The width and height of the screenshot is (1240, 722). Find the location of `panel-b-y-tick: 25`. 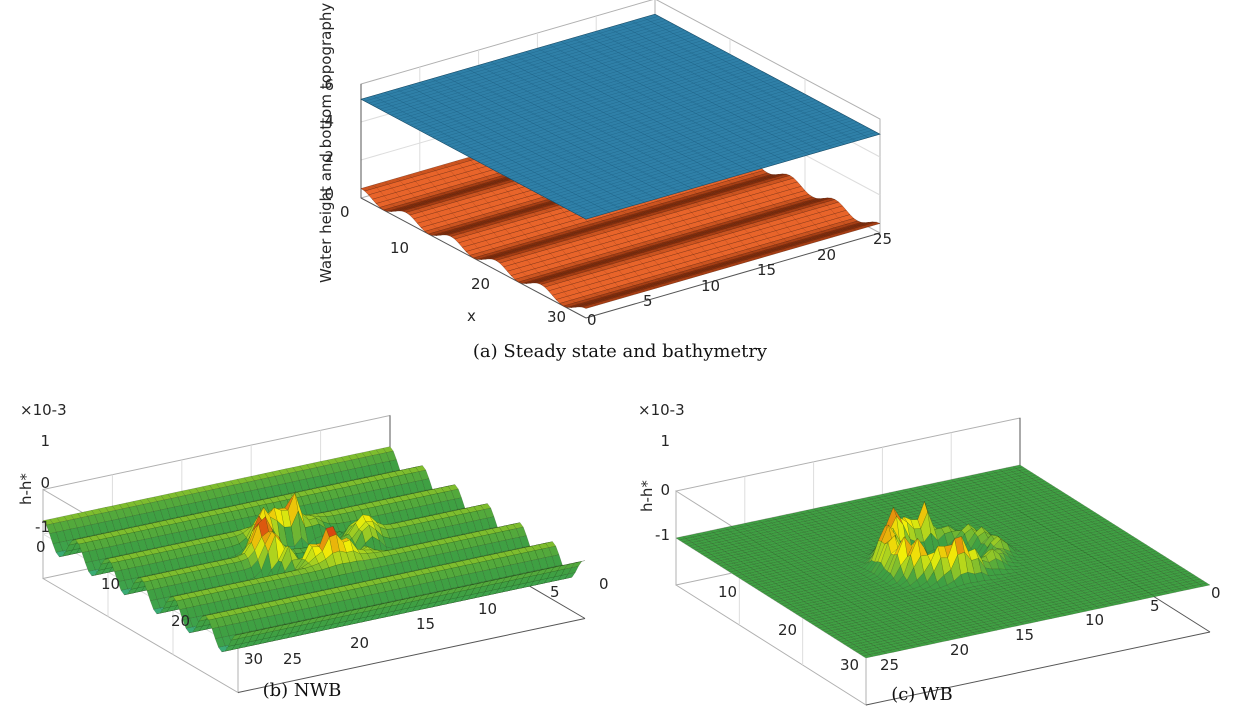

panel-b-y-tick: 25 is located at coordinates (292, 659).